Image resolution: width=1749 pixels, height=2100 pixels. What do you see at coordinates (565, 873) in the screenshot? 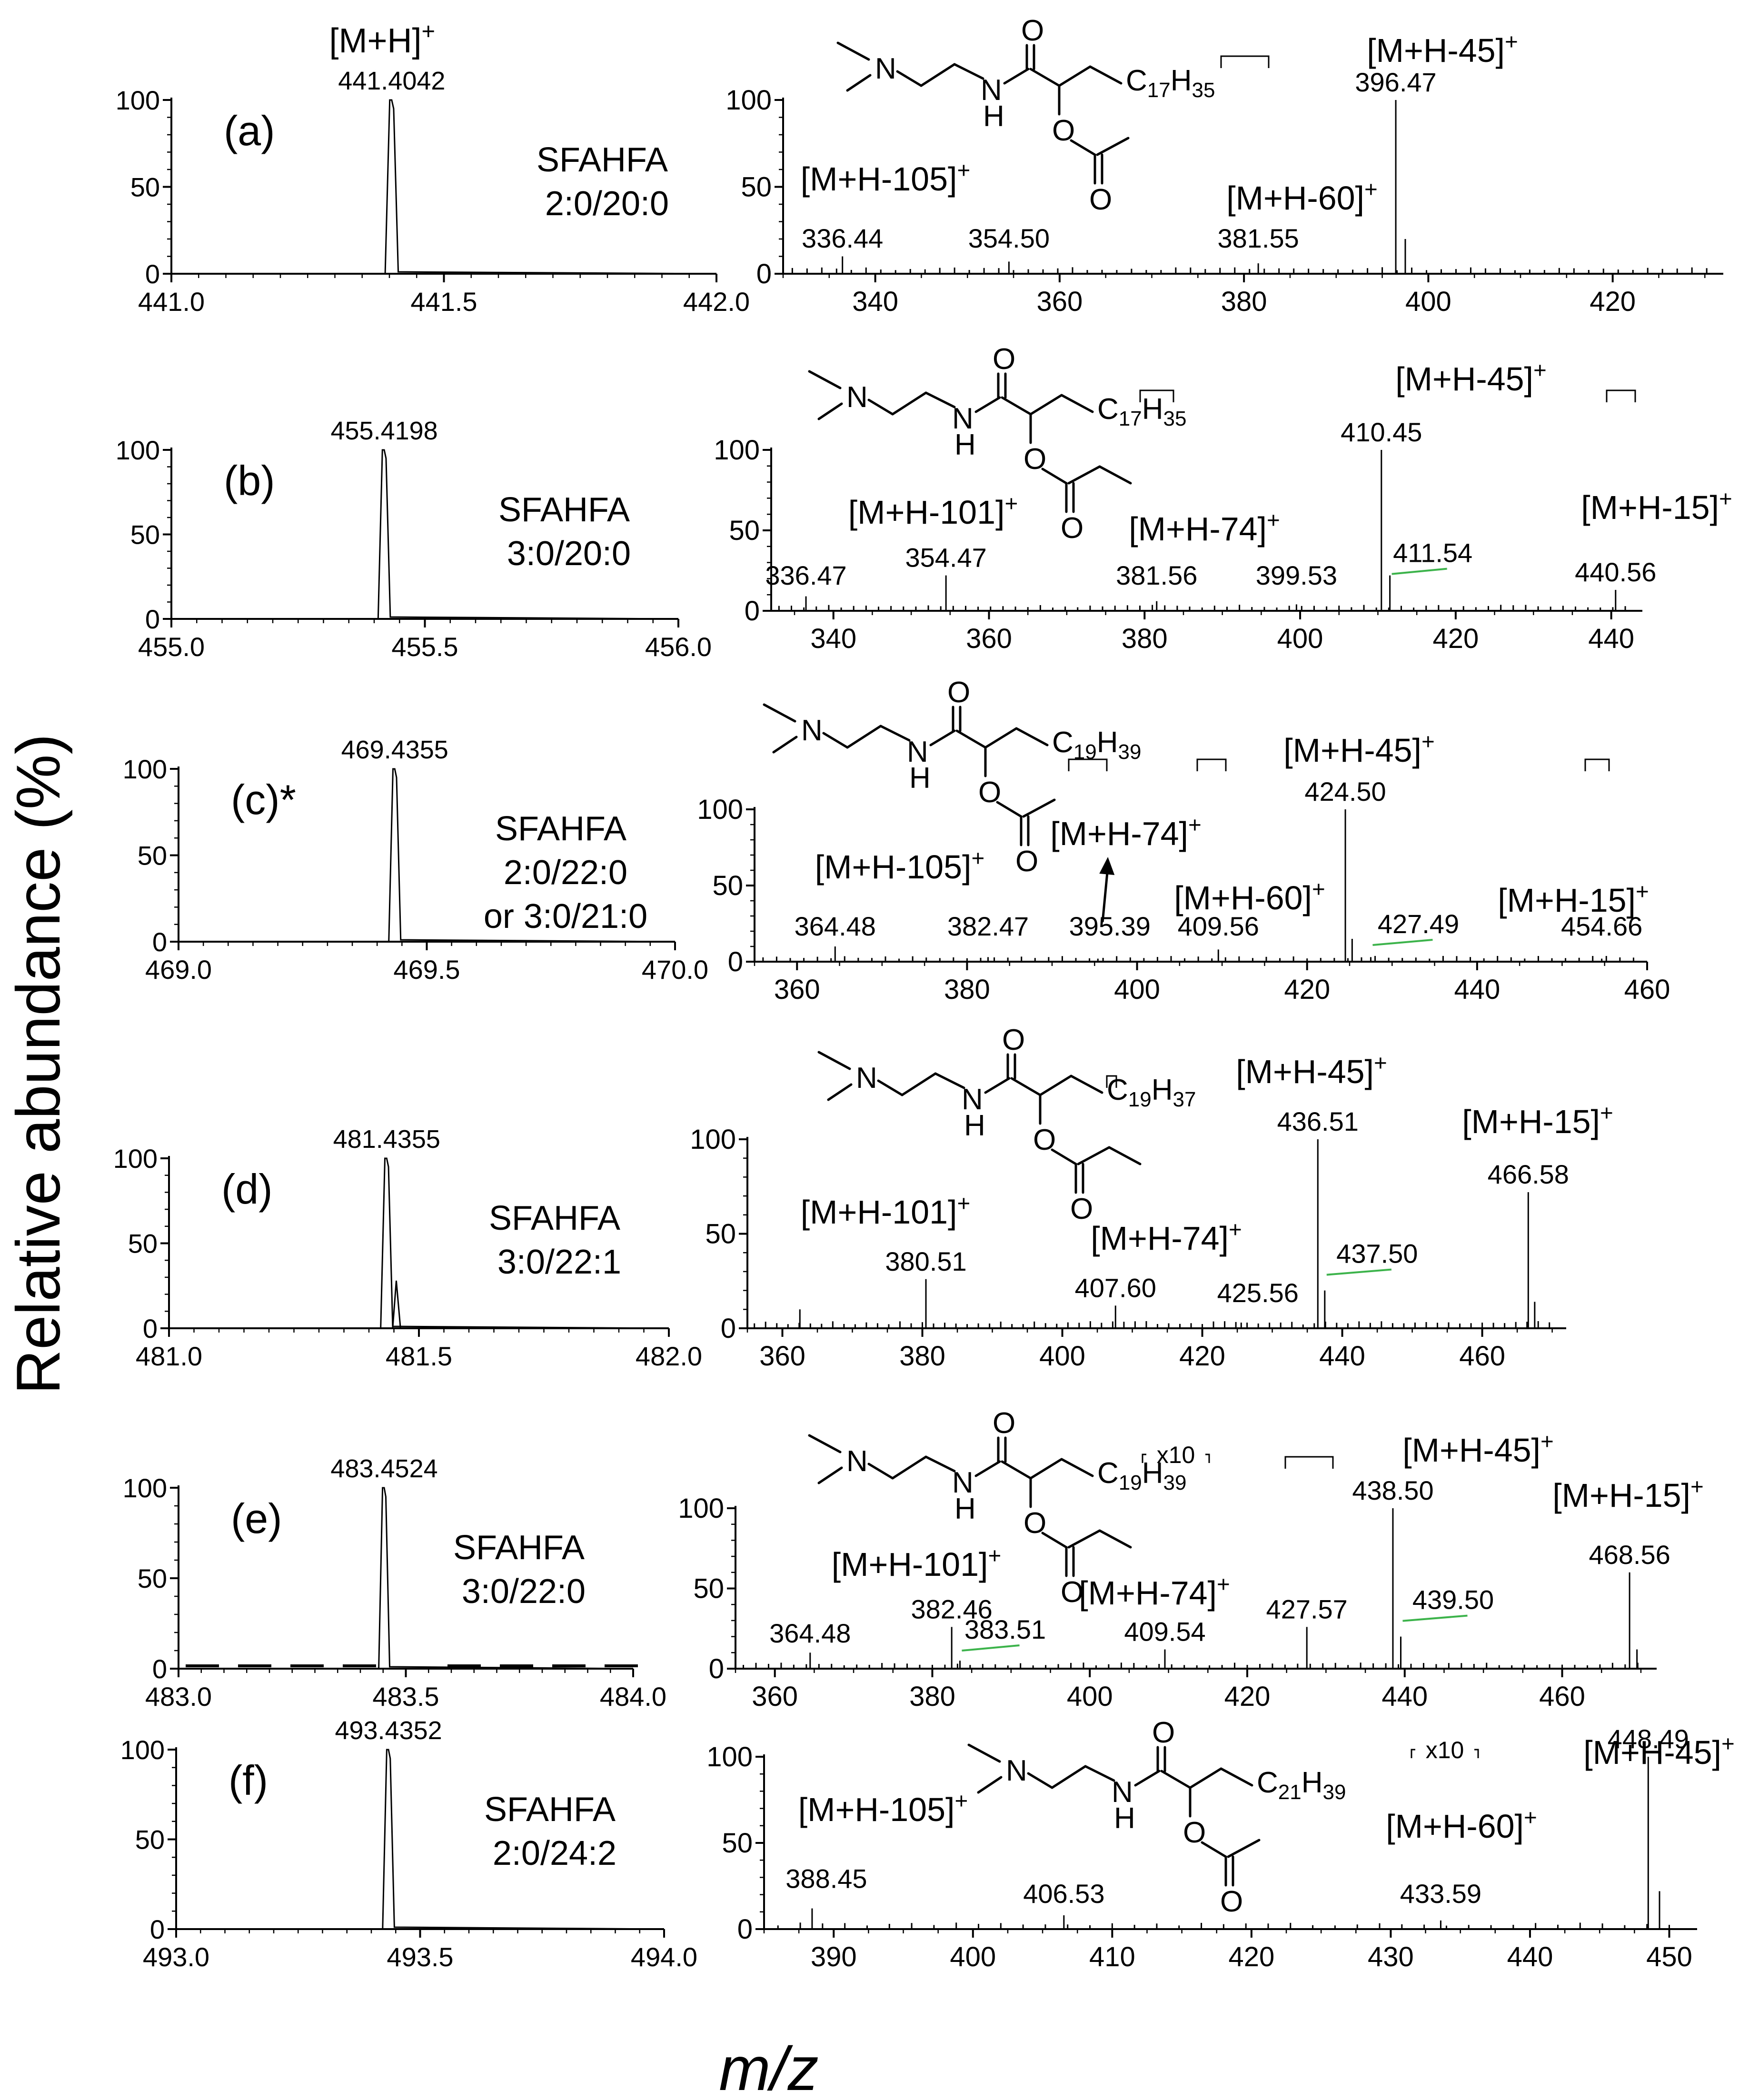
I see `compound-name-line: 2:0/22:0` at bounding box center [565, 873].